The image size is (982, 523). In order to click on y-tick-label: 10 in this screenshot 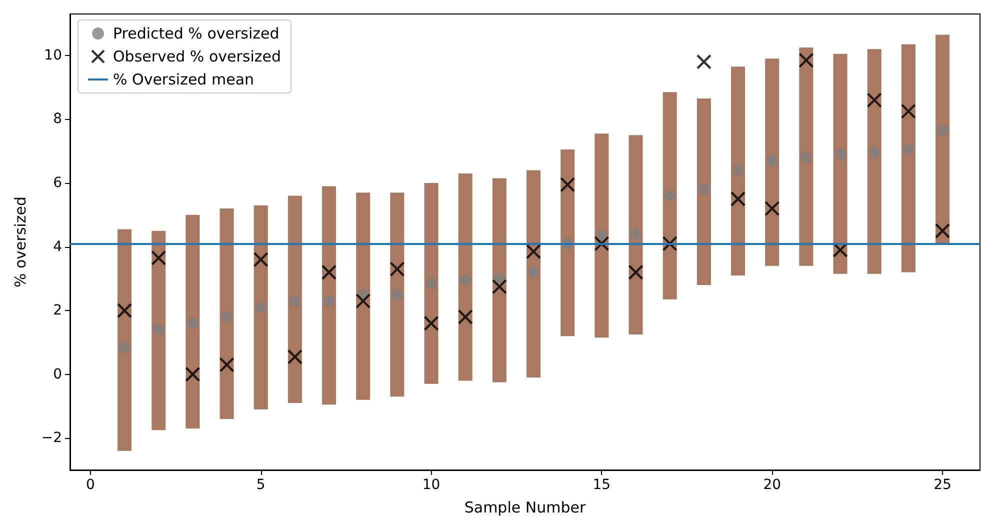, I will do `click(53, 55)`.